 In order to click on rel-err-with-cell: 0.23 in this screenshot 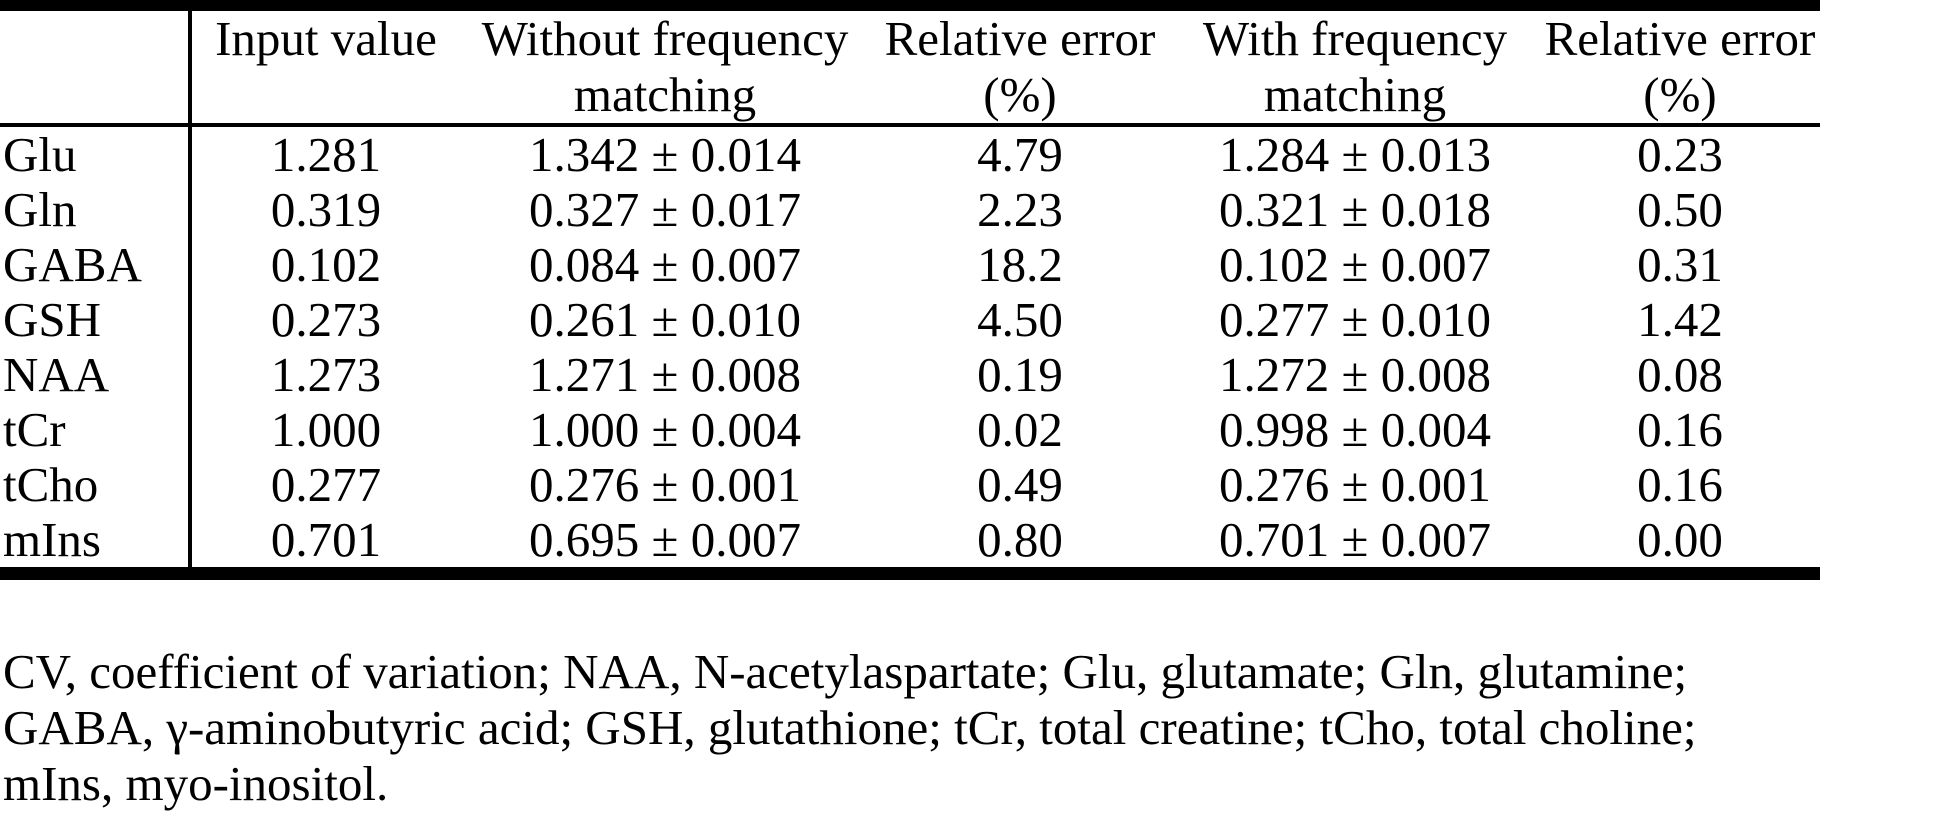, I will do `click(1680, 154)`.